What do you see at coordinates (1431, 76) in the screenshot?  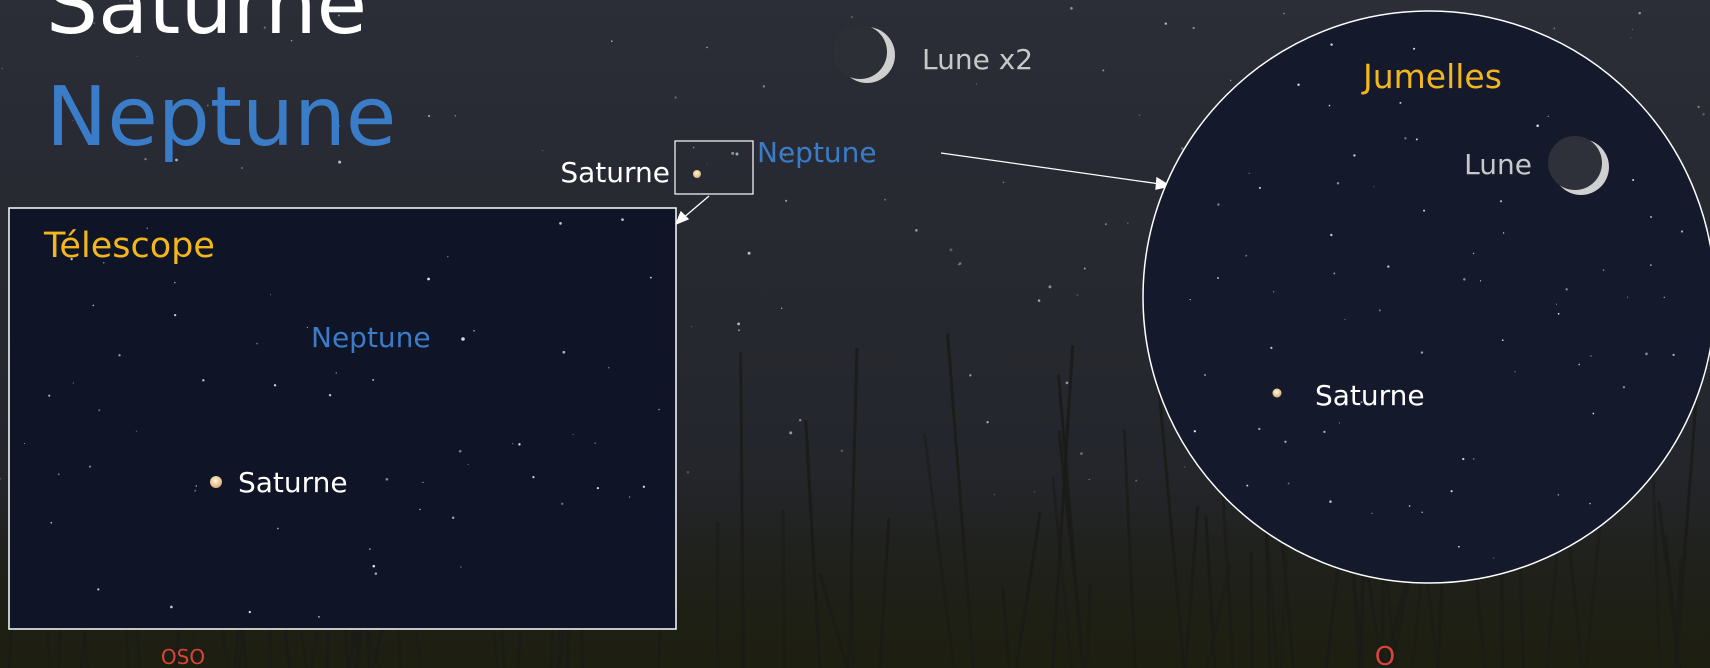 I see `binoculars-title: Jumelles` at bounding box center [1431, 76].